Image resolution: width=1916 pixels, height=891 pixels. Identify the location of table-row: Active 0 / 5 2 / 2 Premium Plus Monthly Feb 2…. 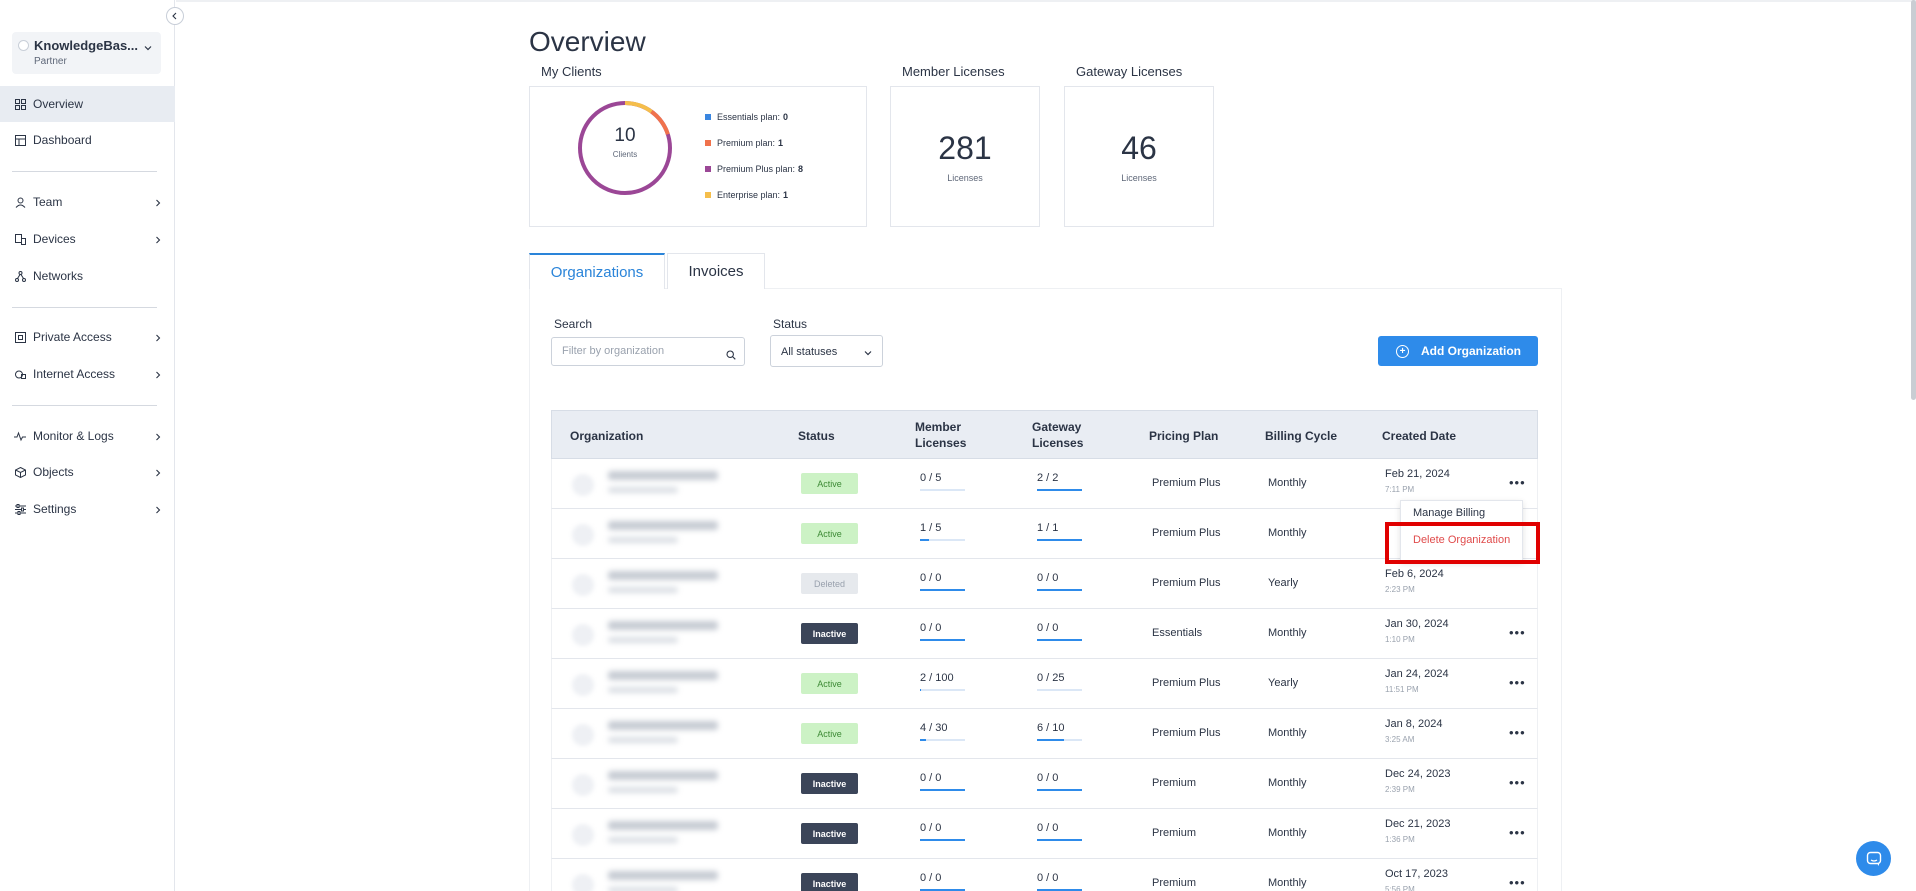
(1044, 484).